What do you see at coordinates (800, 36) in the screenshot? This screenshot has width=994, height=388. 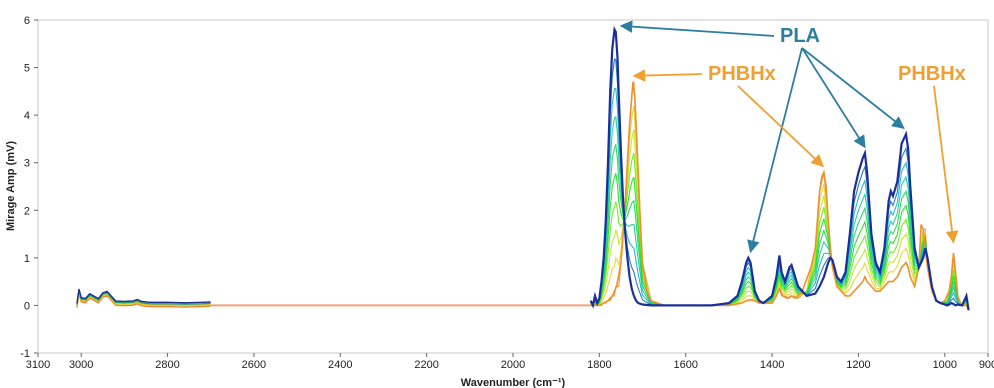 I see `pla-annotation-label: PLA` at bounding box center [800, 36].